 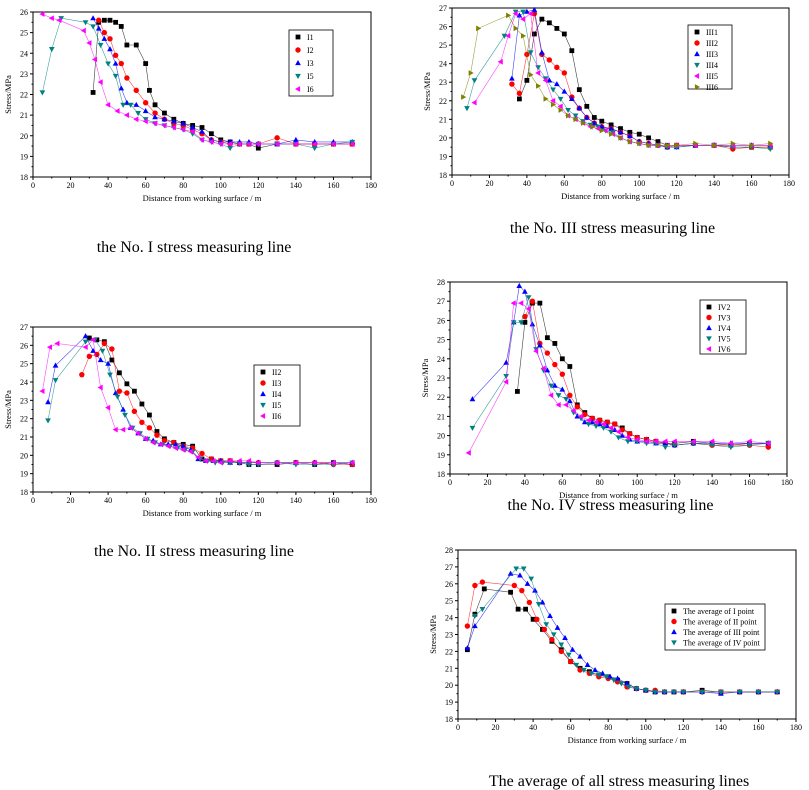 What do you see at coordinates (618, 378) in the screenshot?
I see `series-line` at bounding box center [618, 378].